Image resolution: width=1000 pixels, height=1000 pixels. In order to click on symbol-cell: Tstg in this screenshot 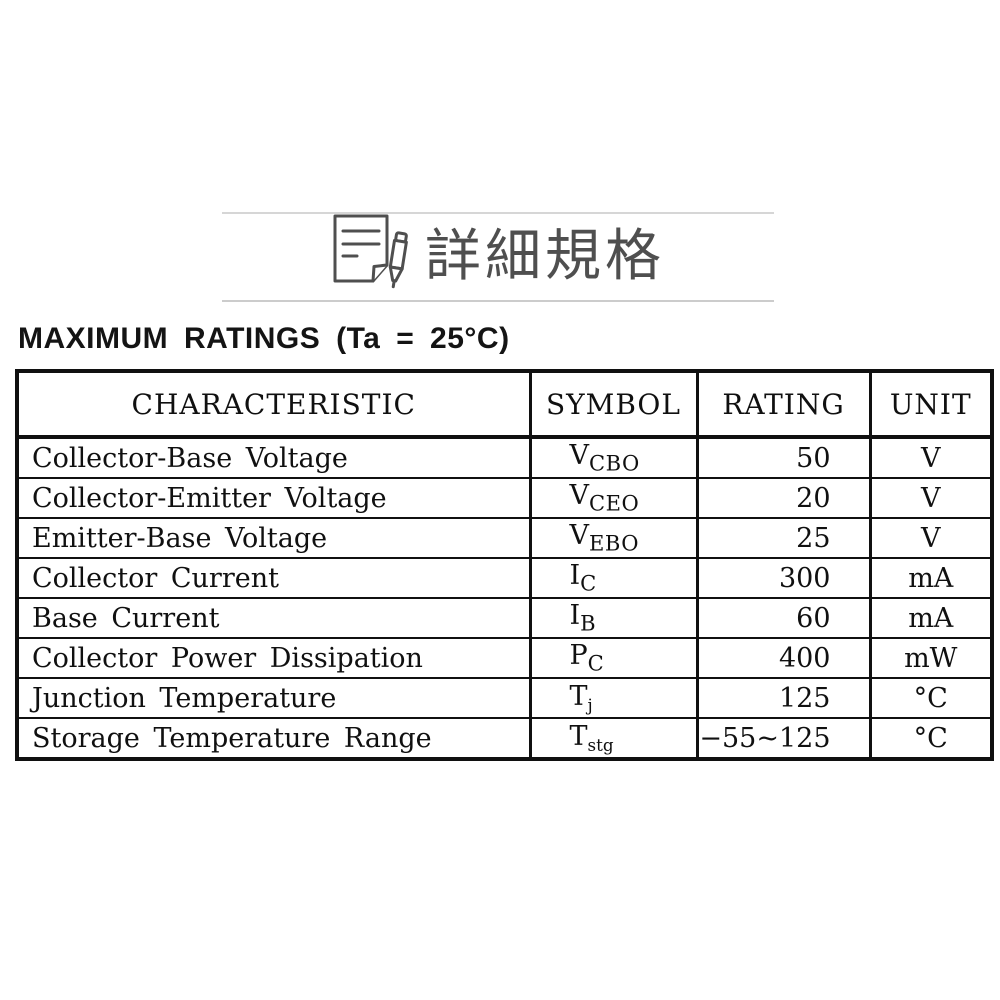, I will do `click(613, 738)`.